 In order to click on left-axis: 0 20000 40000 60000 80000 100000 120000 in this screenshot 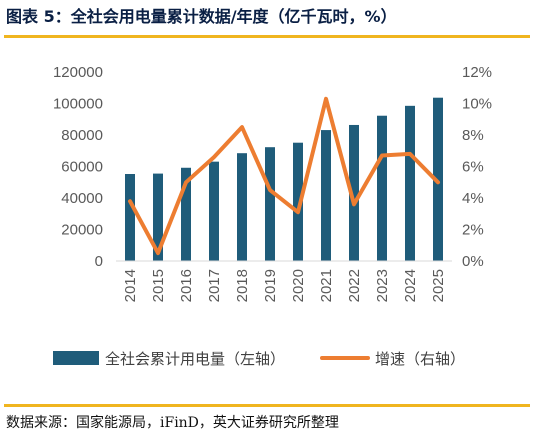, I will do `click(78, 167)`.